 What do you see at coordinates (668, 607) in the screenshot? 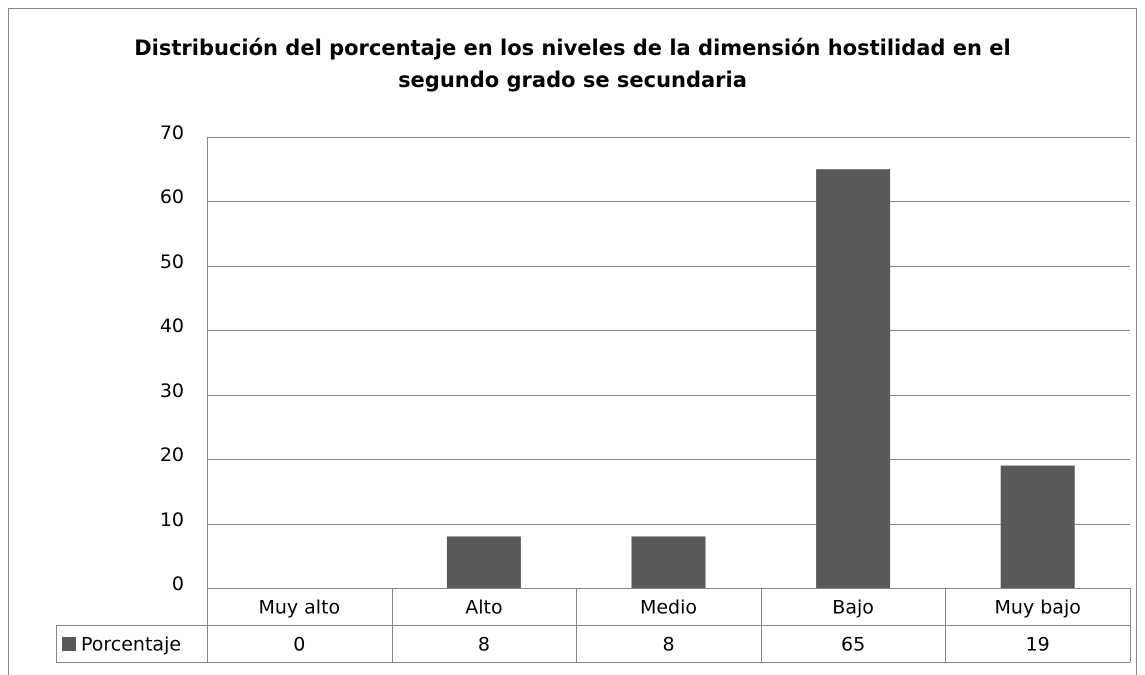
I see `x-tick-label: Medio` at bounding box center [668, 607].